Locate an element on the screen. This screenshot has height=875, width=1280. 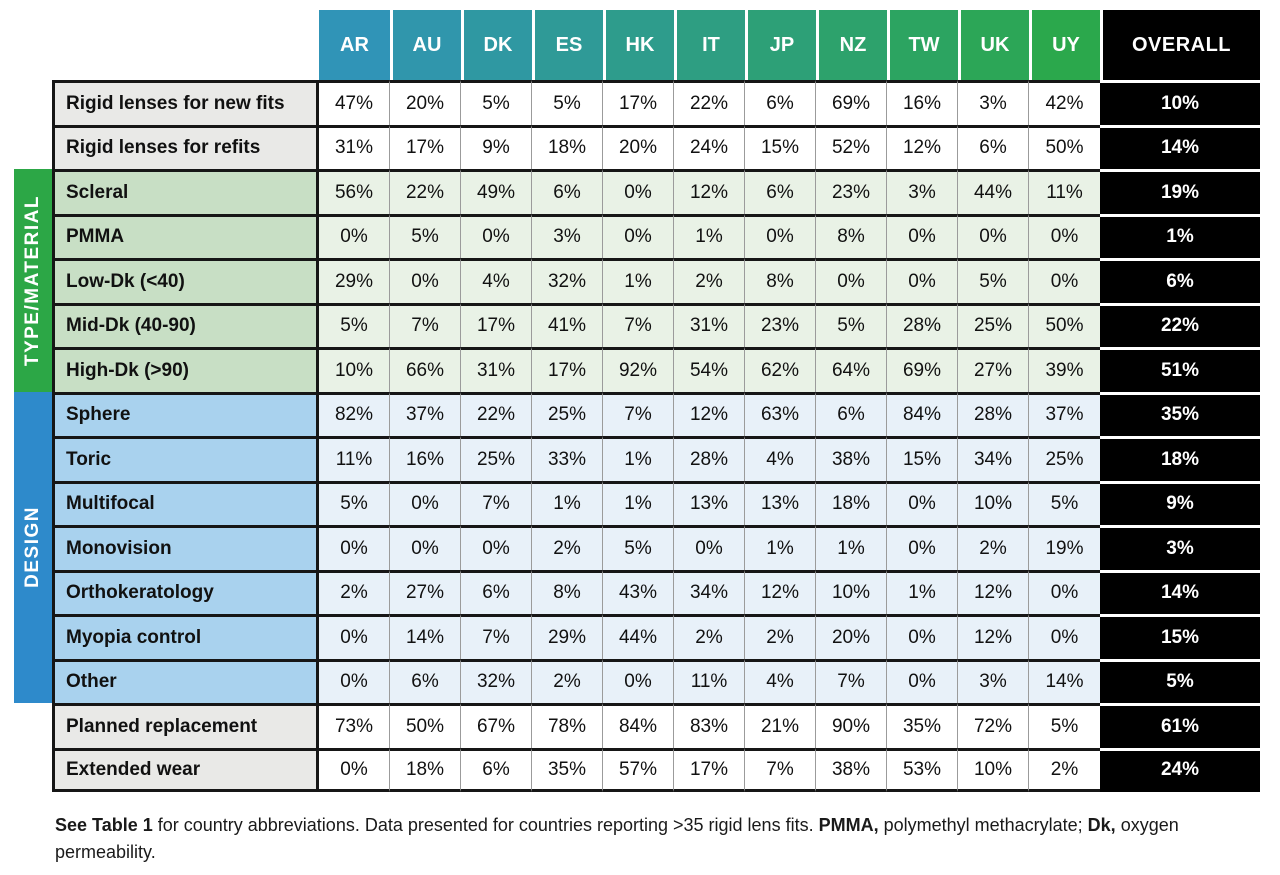
value-cell: 43% is located at coordinates (638, 591).